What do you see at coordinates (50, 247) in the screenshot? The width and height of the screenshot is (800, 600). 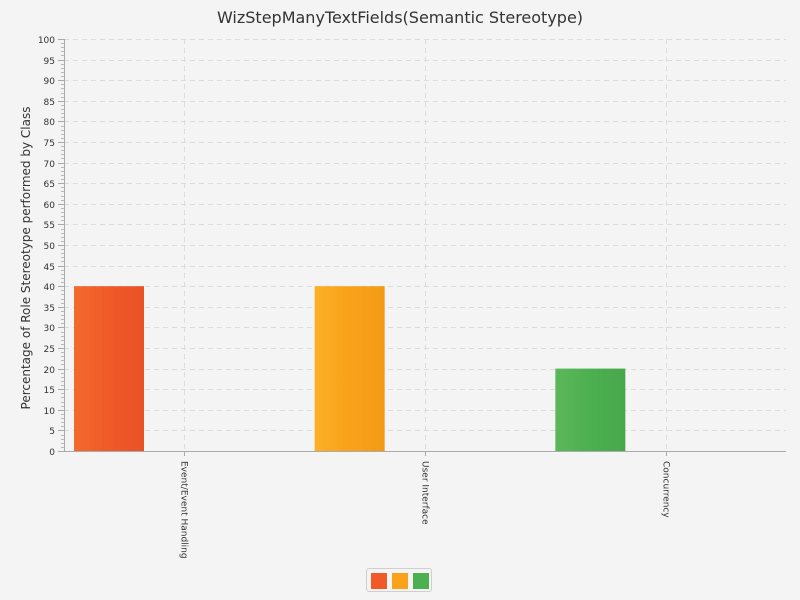 I see `y-tick-label: 50` at bounding box center [50, 247].